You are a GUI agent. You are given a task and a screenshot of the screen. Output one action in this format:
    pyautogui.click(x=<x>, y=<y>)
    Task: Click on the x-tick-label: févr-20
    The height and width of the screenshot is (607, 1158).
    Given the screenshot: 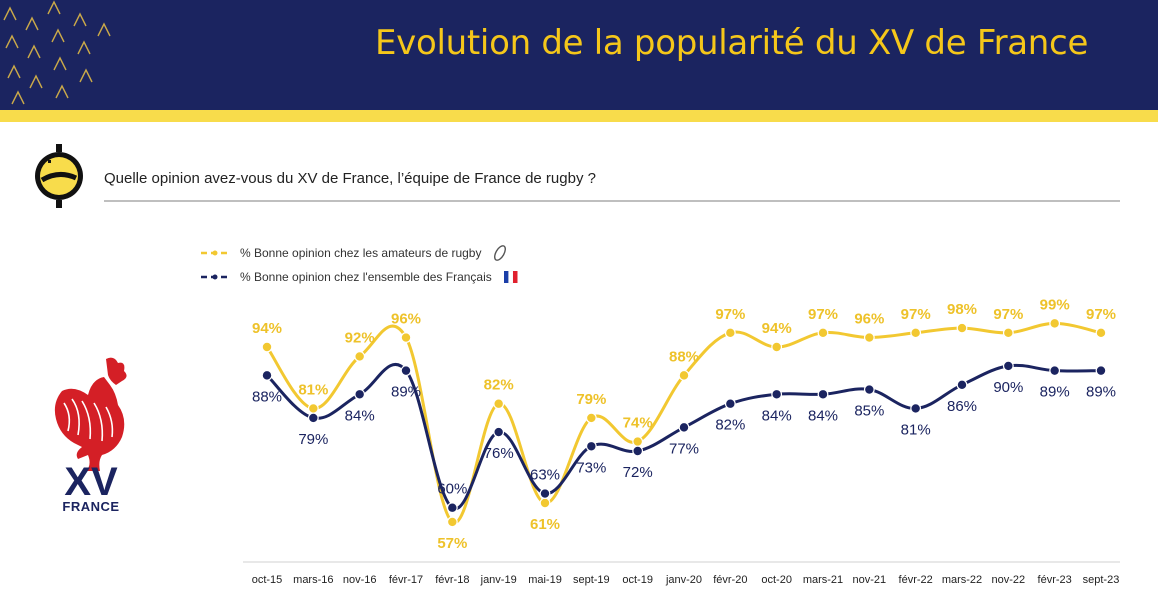 What is the action you would take?
    pyautogui.click(x=730, y=580)
    